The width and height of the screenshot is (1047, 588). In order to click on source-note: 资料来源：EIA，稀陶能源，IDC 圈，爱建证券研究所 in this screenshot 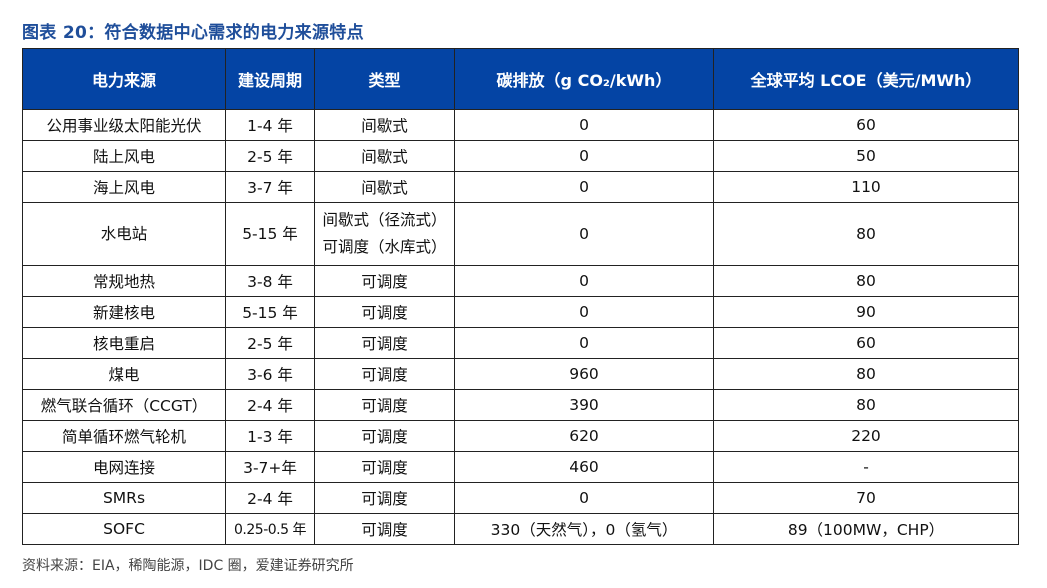, I will do `click(188, 566)`.